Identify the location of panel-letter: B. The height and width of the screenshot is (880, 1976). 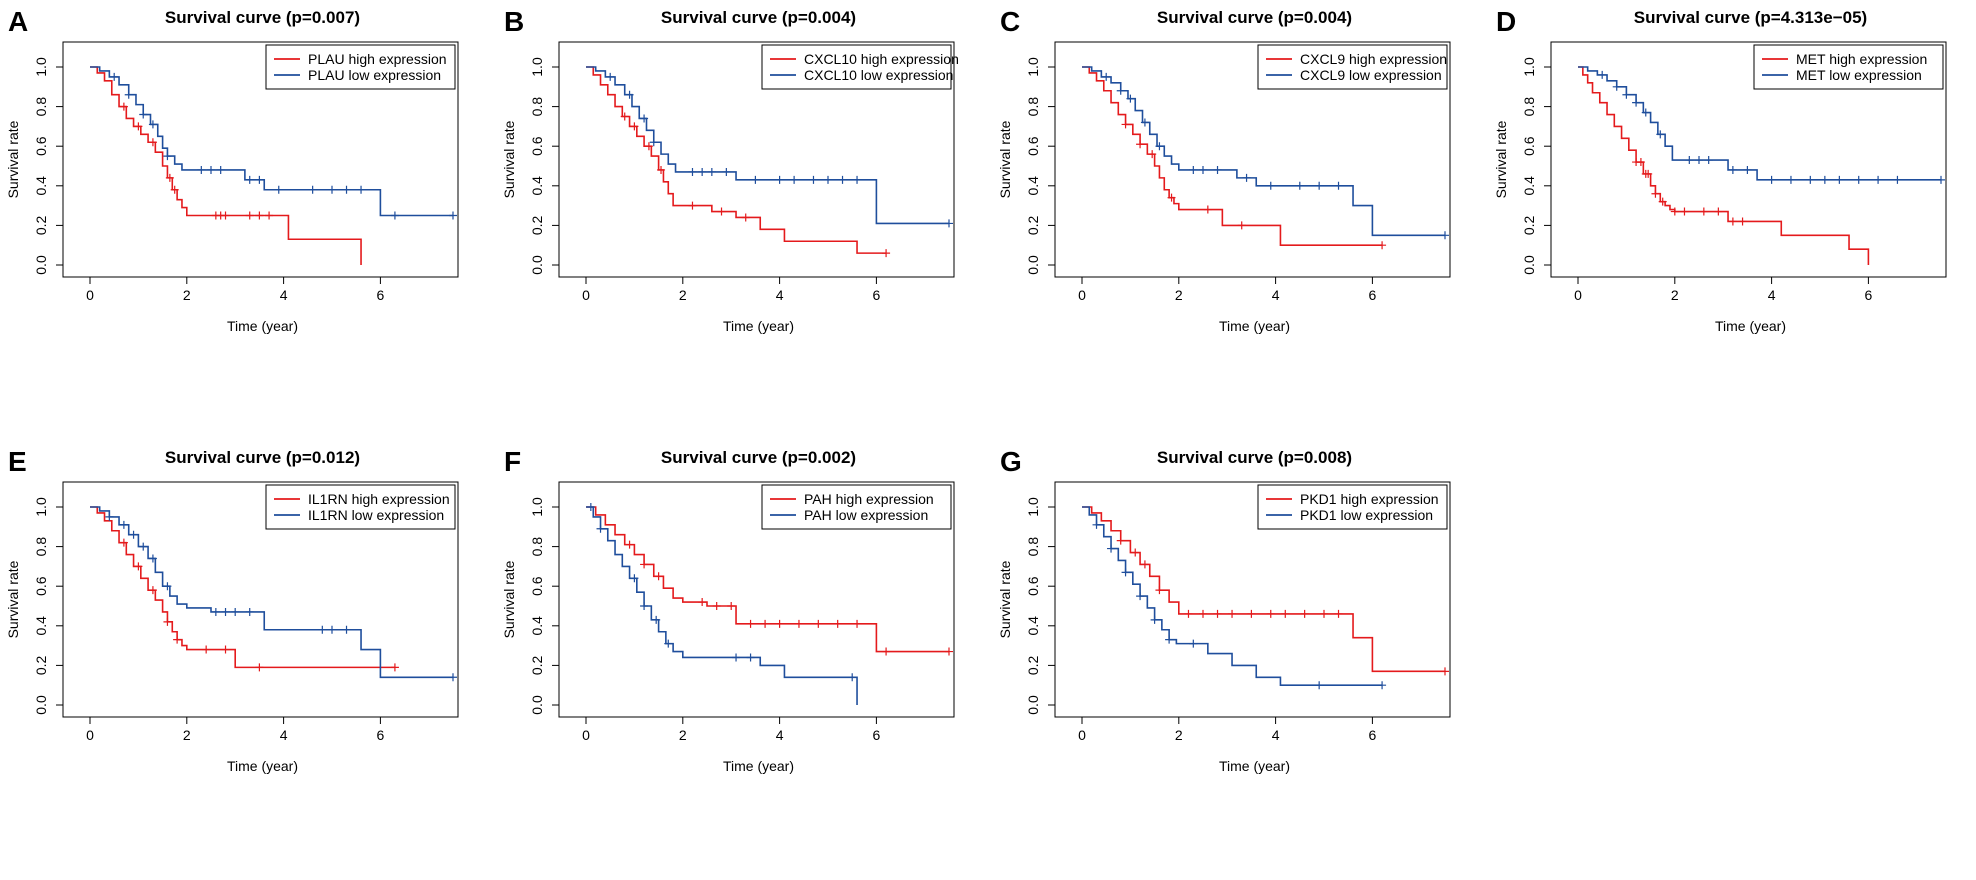
(514, 21).